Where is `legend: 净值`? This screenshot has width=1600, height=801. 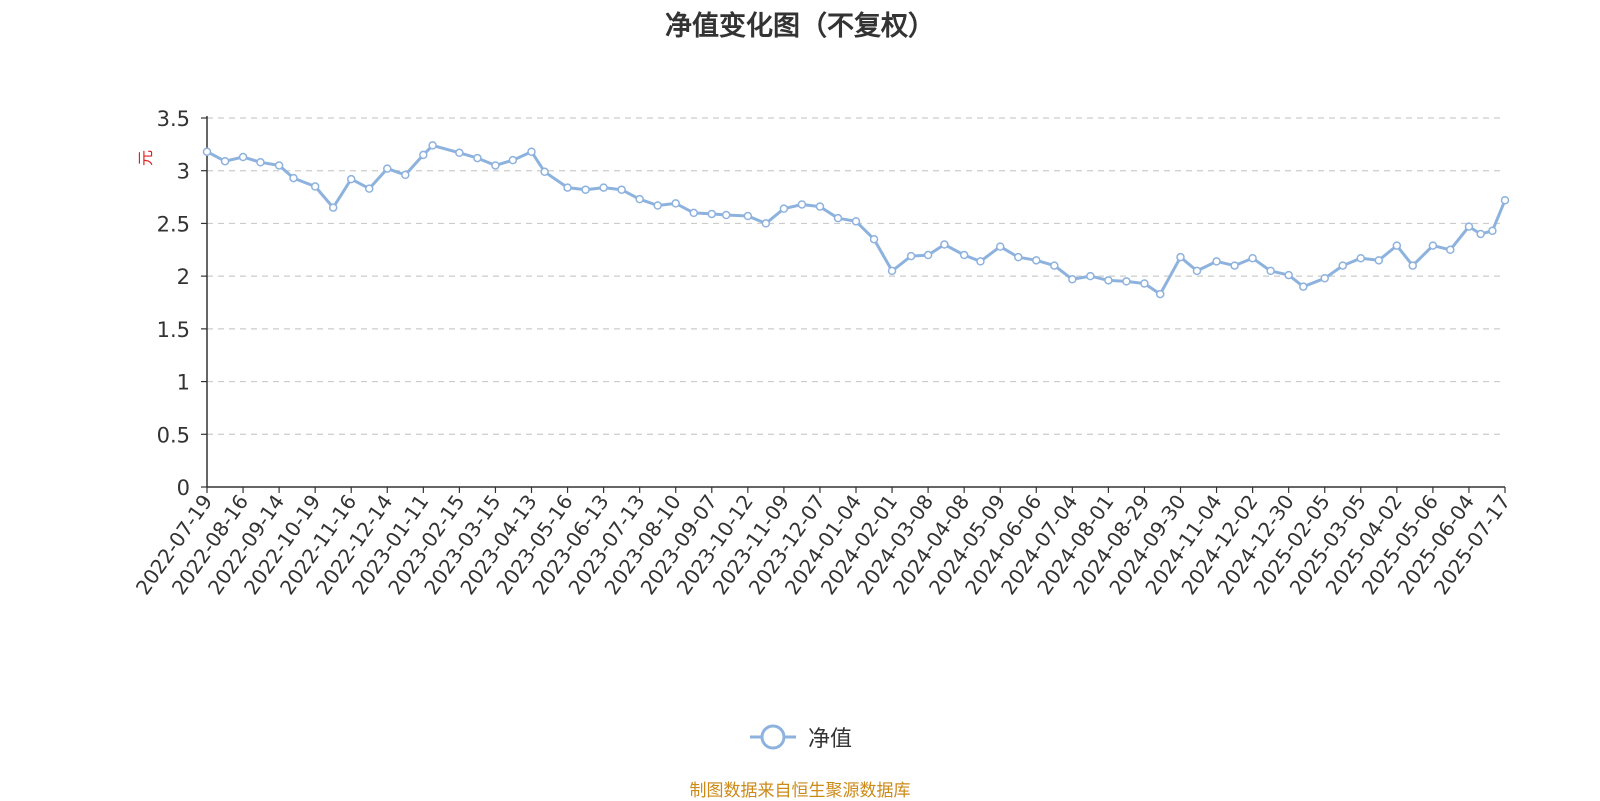
legend: 净值 is located at coordinates (800, 737).